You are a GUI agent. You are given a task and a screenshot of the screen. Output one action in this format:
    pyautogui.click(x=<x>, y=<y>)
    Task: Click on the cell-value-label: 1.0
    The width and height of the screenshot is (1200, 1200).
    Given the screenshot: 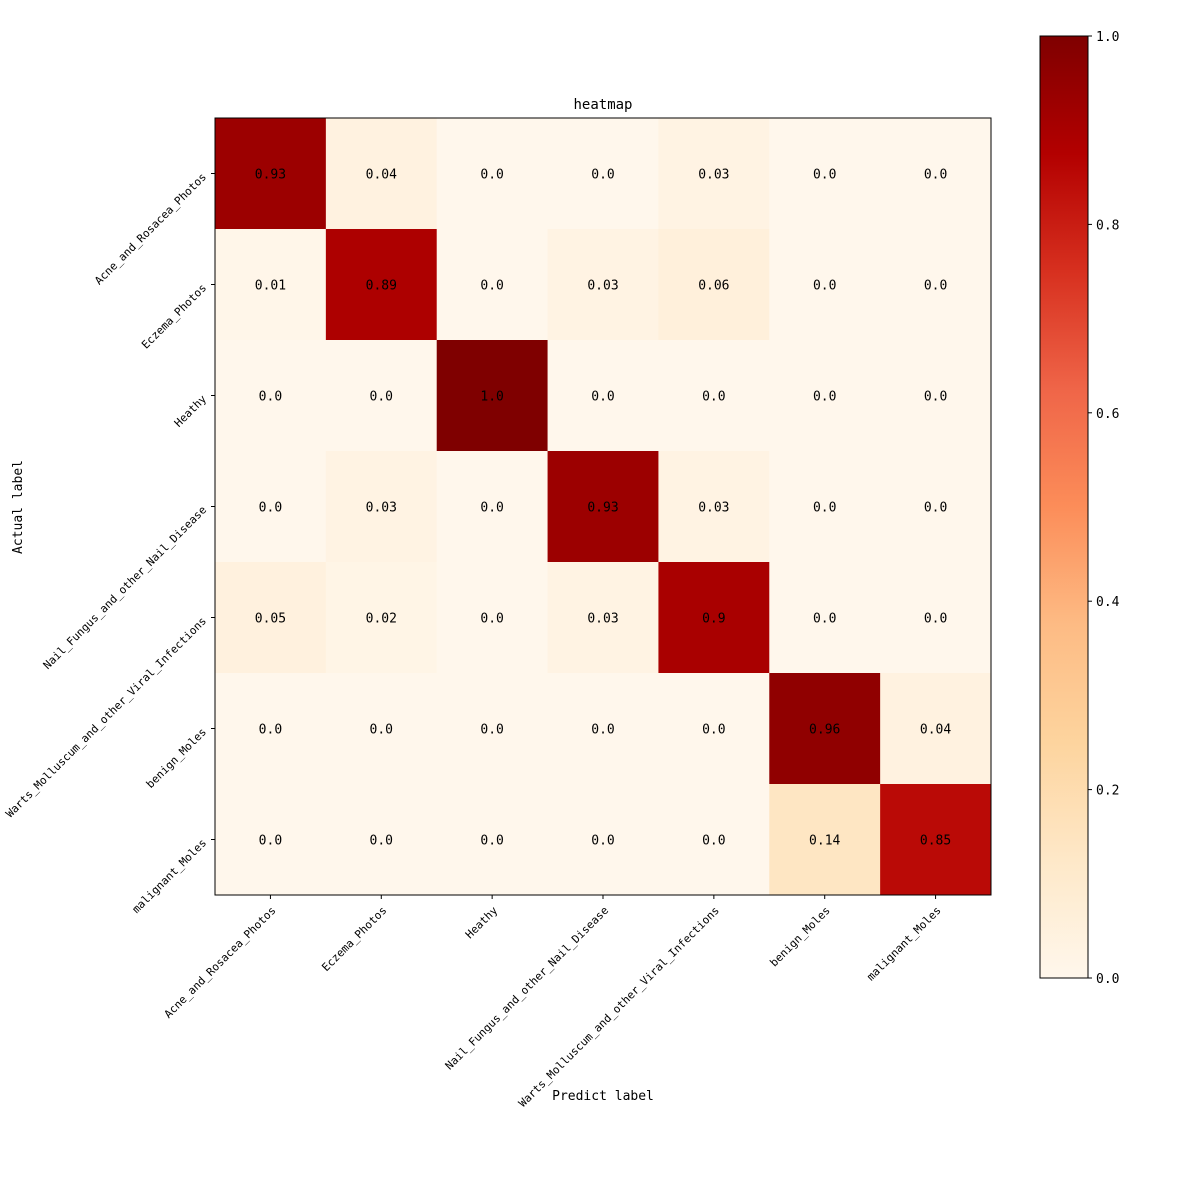 What is the action you would take?
    pyautogui.click(x=491, y=397)
    